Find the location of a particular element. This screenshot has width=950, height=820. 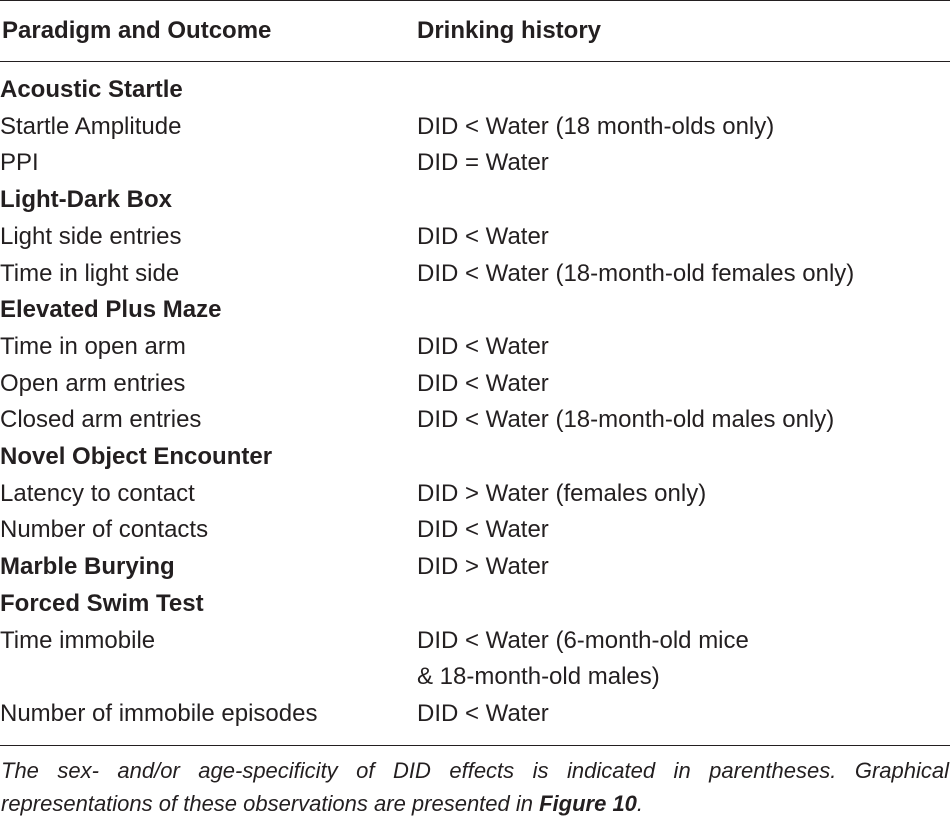

table-row: Light side entries DID < Water is located at coordinates (475, 237).